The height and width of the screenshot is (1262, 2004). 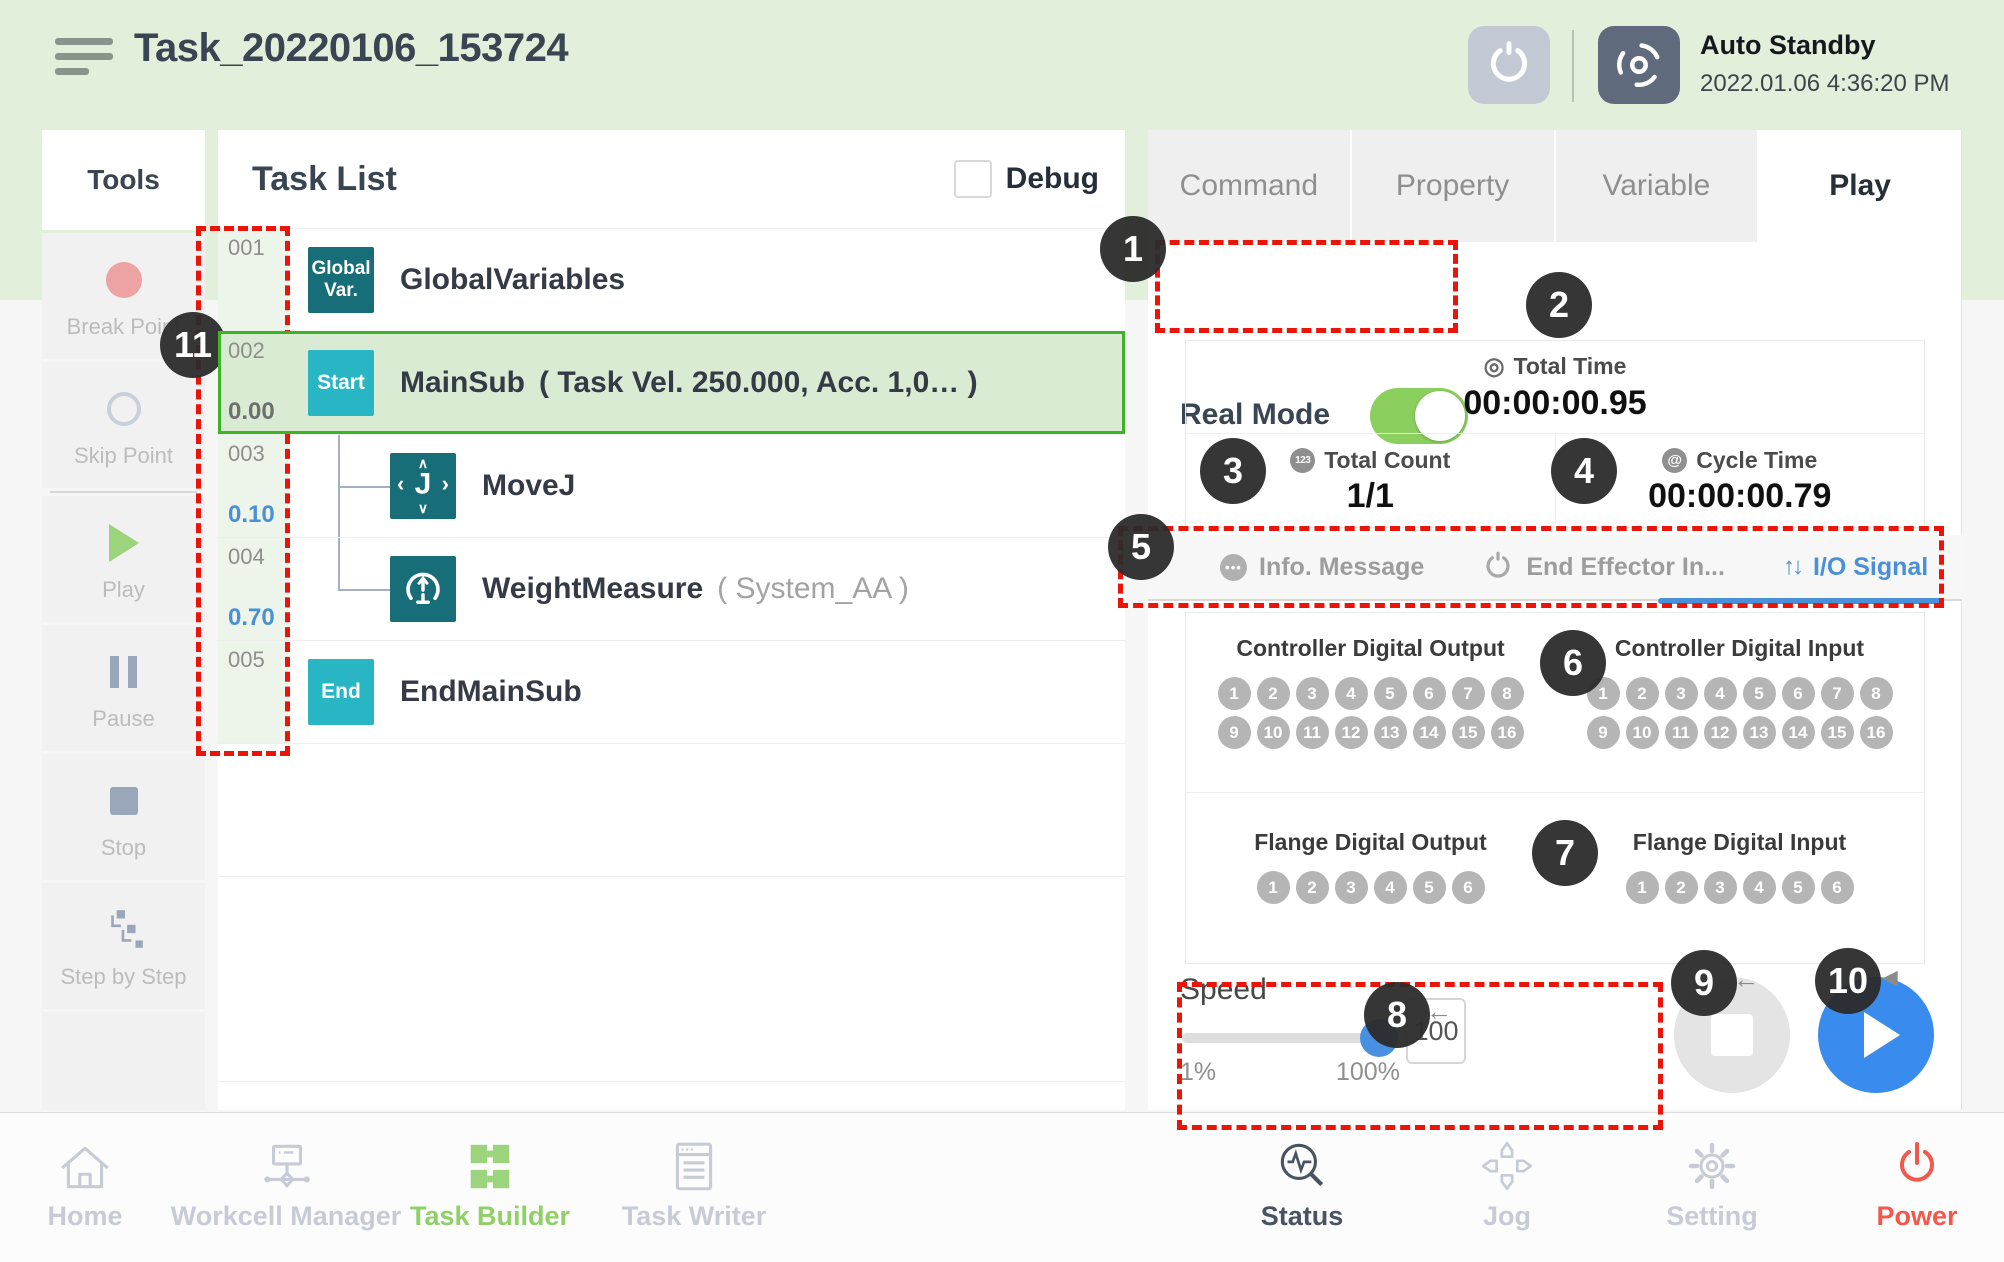 What do you see at coordinates (1798, 693) in the screenshot?
I see `io-indicator: 6` at bounding box center [1798, 693].